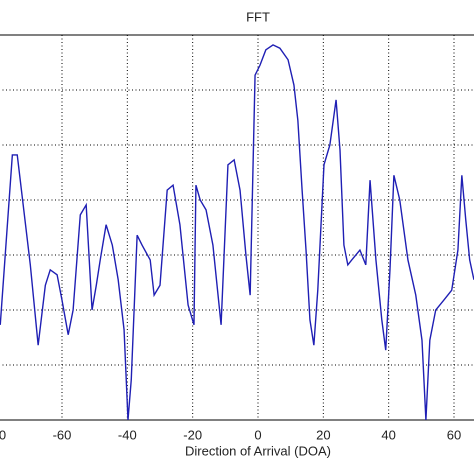  I want to click on x-tick-label: -80, so click(3, 434).